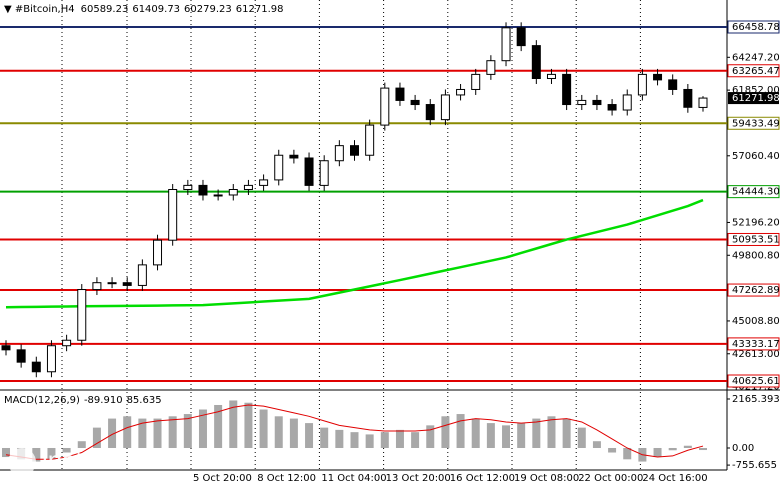  I want to click on current-price: 61271.98, so click(756, 98).